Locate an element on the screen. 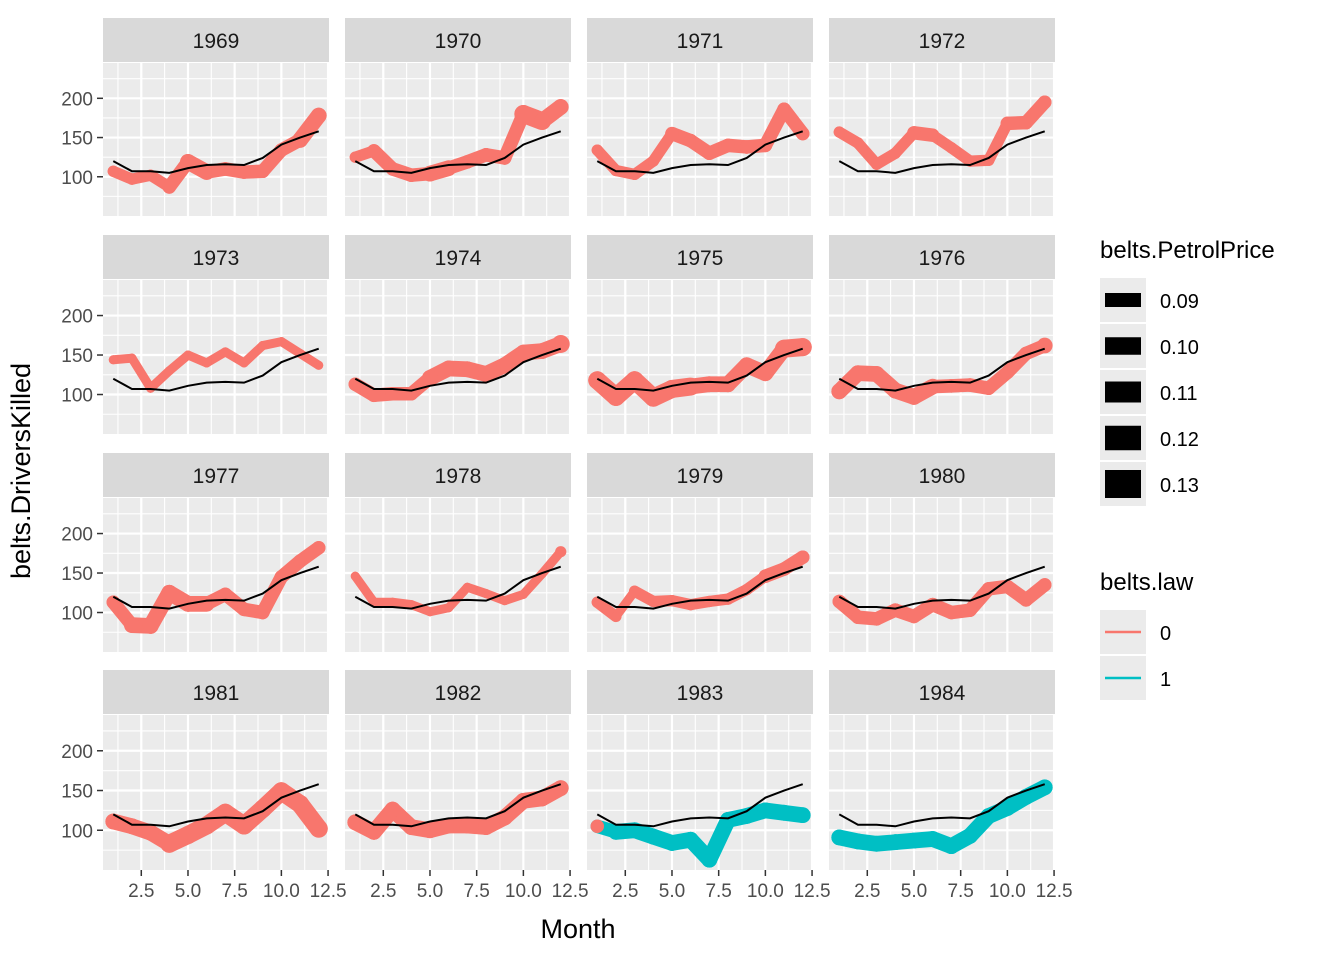 The image size is (1344, 960). strip-1976 is located at coordinates (942, 257).